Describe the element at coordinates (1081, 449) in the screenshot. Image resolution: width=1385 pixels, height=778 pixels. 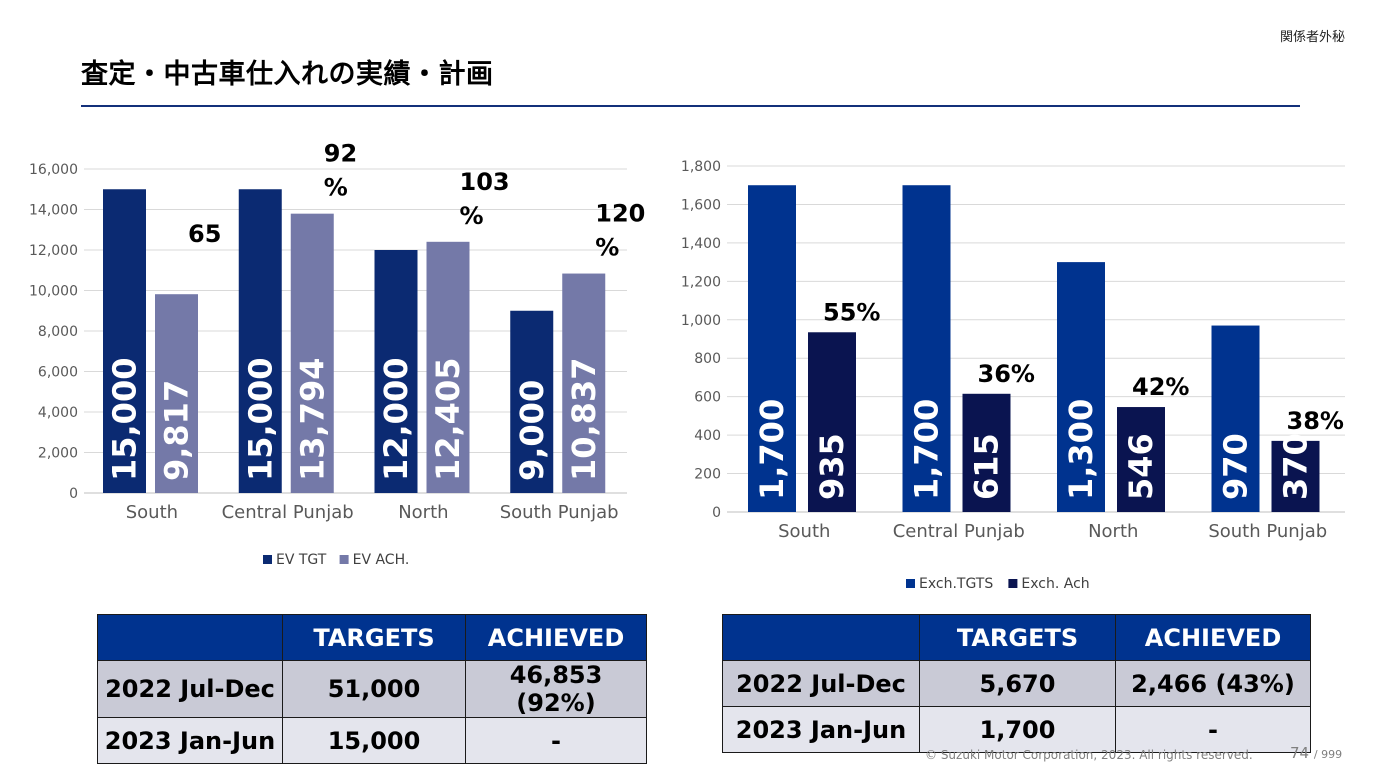
I see `bar-data-label: 1,300` at that location.